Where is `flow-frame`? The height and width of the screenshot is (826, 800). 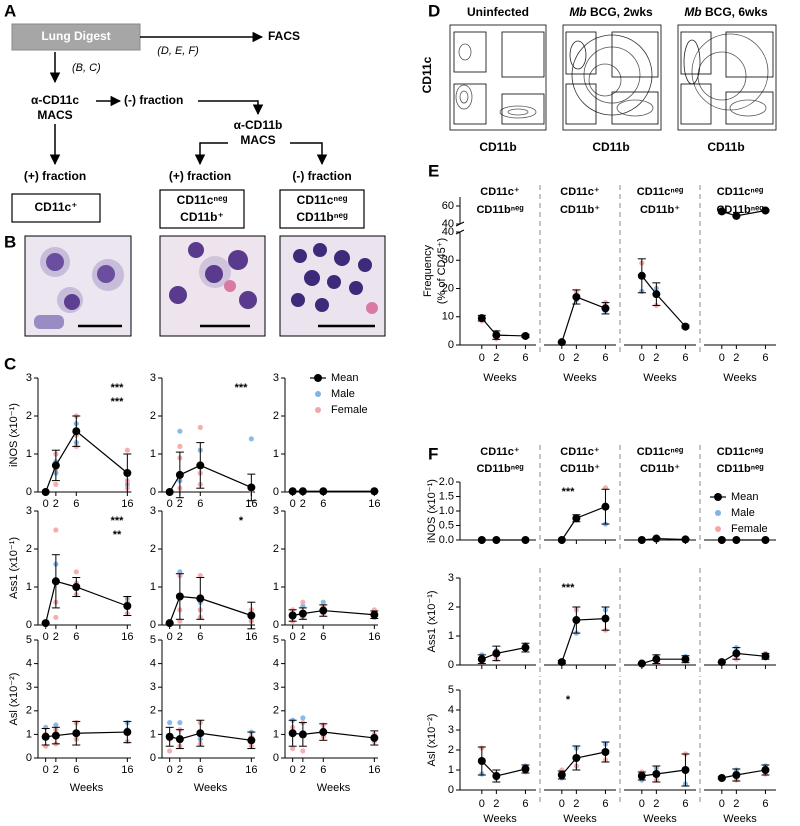
flow-frame is located at coordinates (727, 77).